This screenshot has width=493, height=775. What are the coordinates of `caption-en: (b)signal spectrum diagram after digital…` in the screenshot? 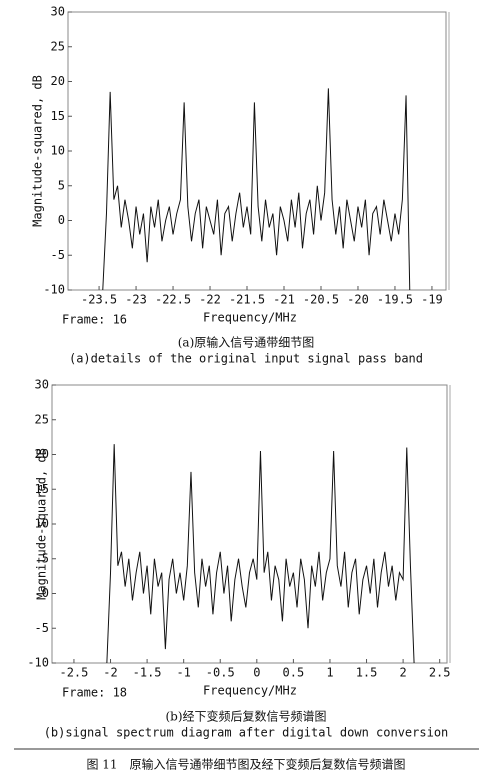 It's located at (246, 733).